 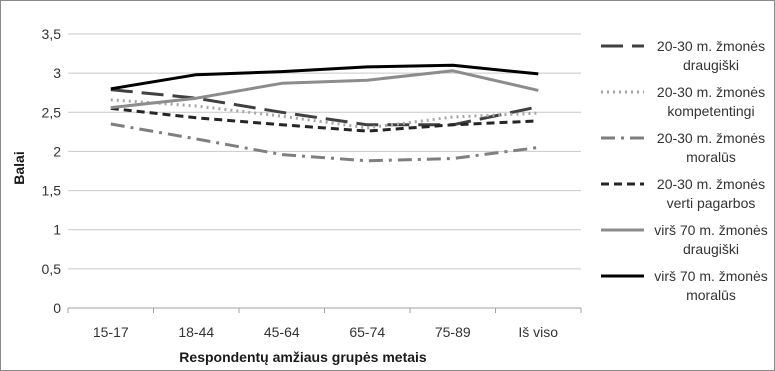 What do you see at coordinates (57, 308) in the screenshot?
I see `y-tick-label: 0` at bounding box center [57, 308].